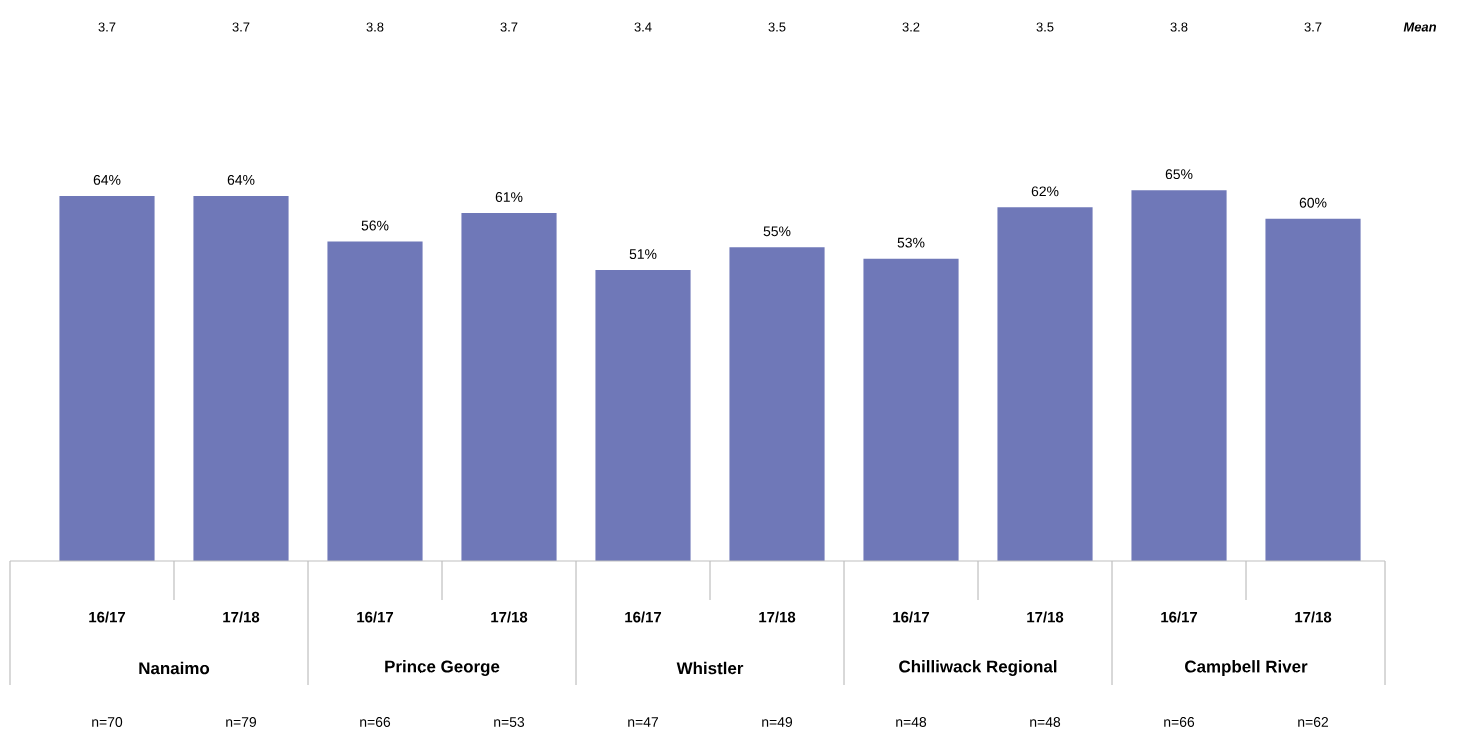 The width and height of the screenshot is (1460, 743). I want to click on data-label: 60%, so click(1313, 202).